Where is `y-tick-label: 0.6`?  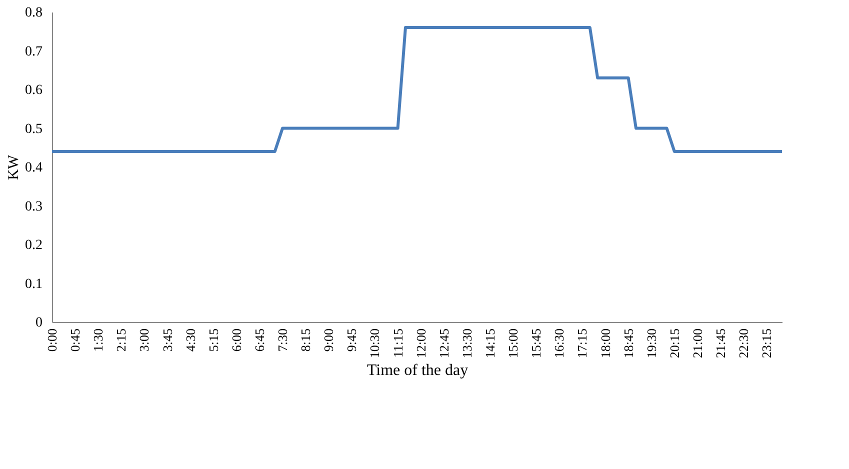
y-tick-label: 0.6 is located at coordinates (33, 90).